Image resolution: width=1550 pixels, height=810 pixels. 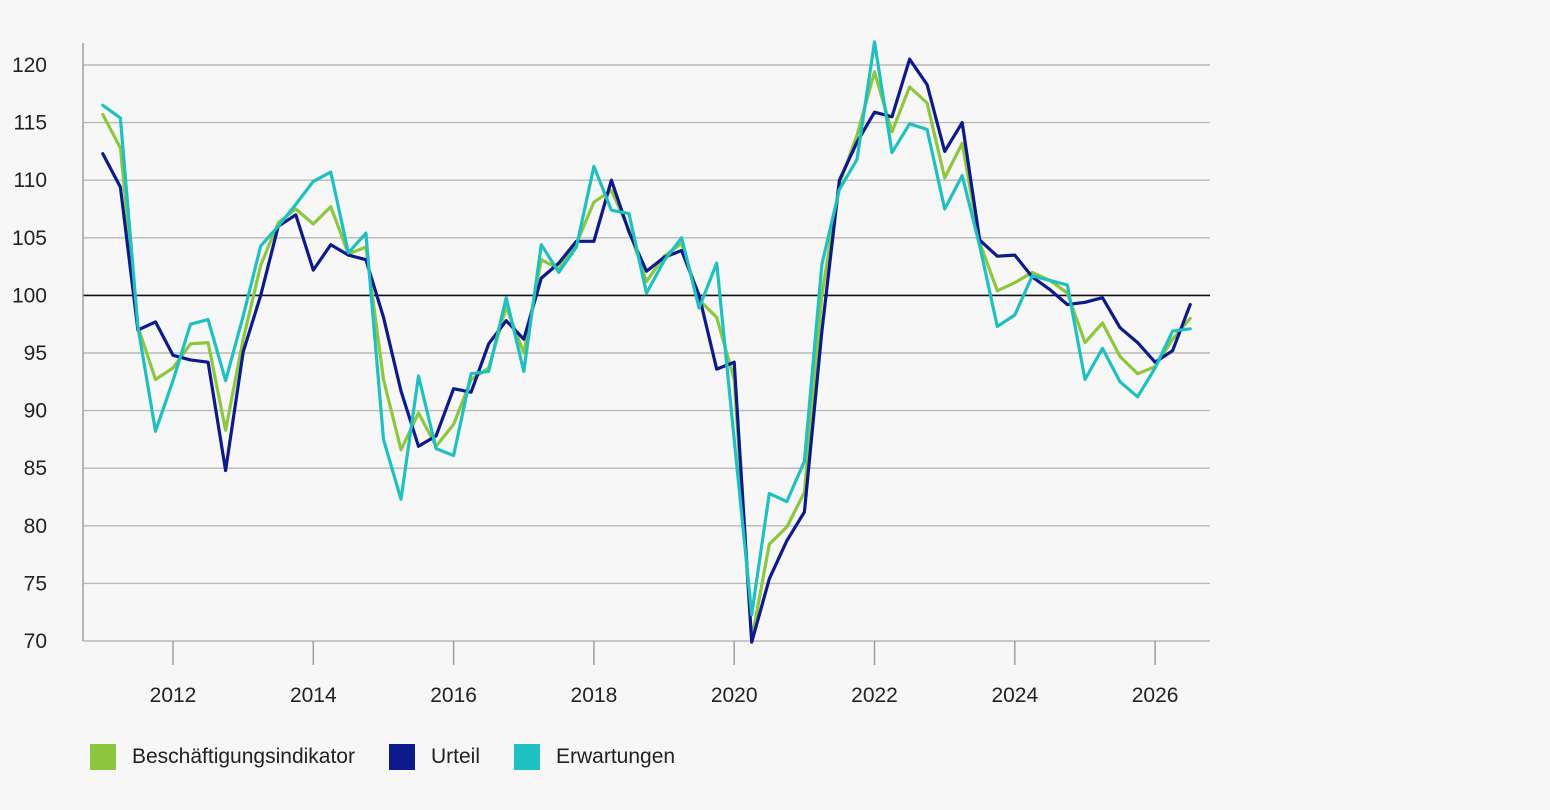 What do you see at coordinates (35, 583) in the screenshot?
I see `y-tick-label: 75` at bounding box center [35, 583].